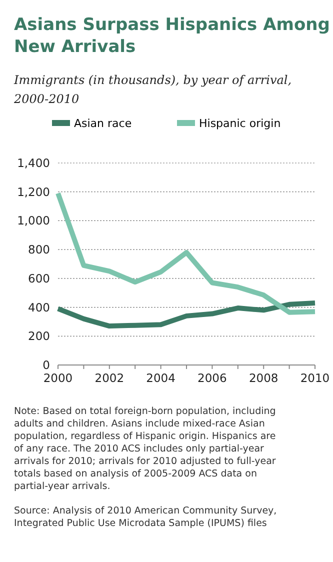 The image size is (333, 562). I want to click on y-tick-label: 1,200, so click(33, 191).